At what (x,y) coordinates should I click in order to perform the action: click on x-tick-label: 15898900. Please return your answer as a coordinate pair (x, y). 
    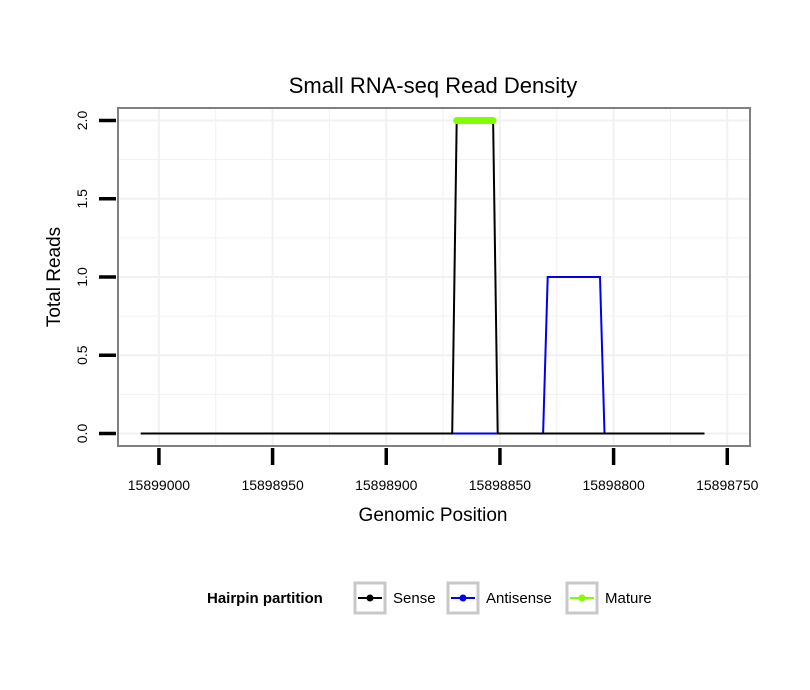
    Looking at the image, I should click on (386, 485).